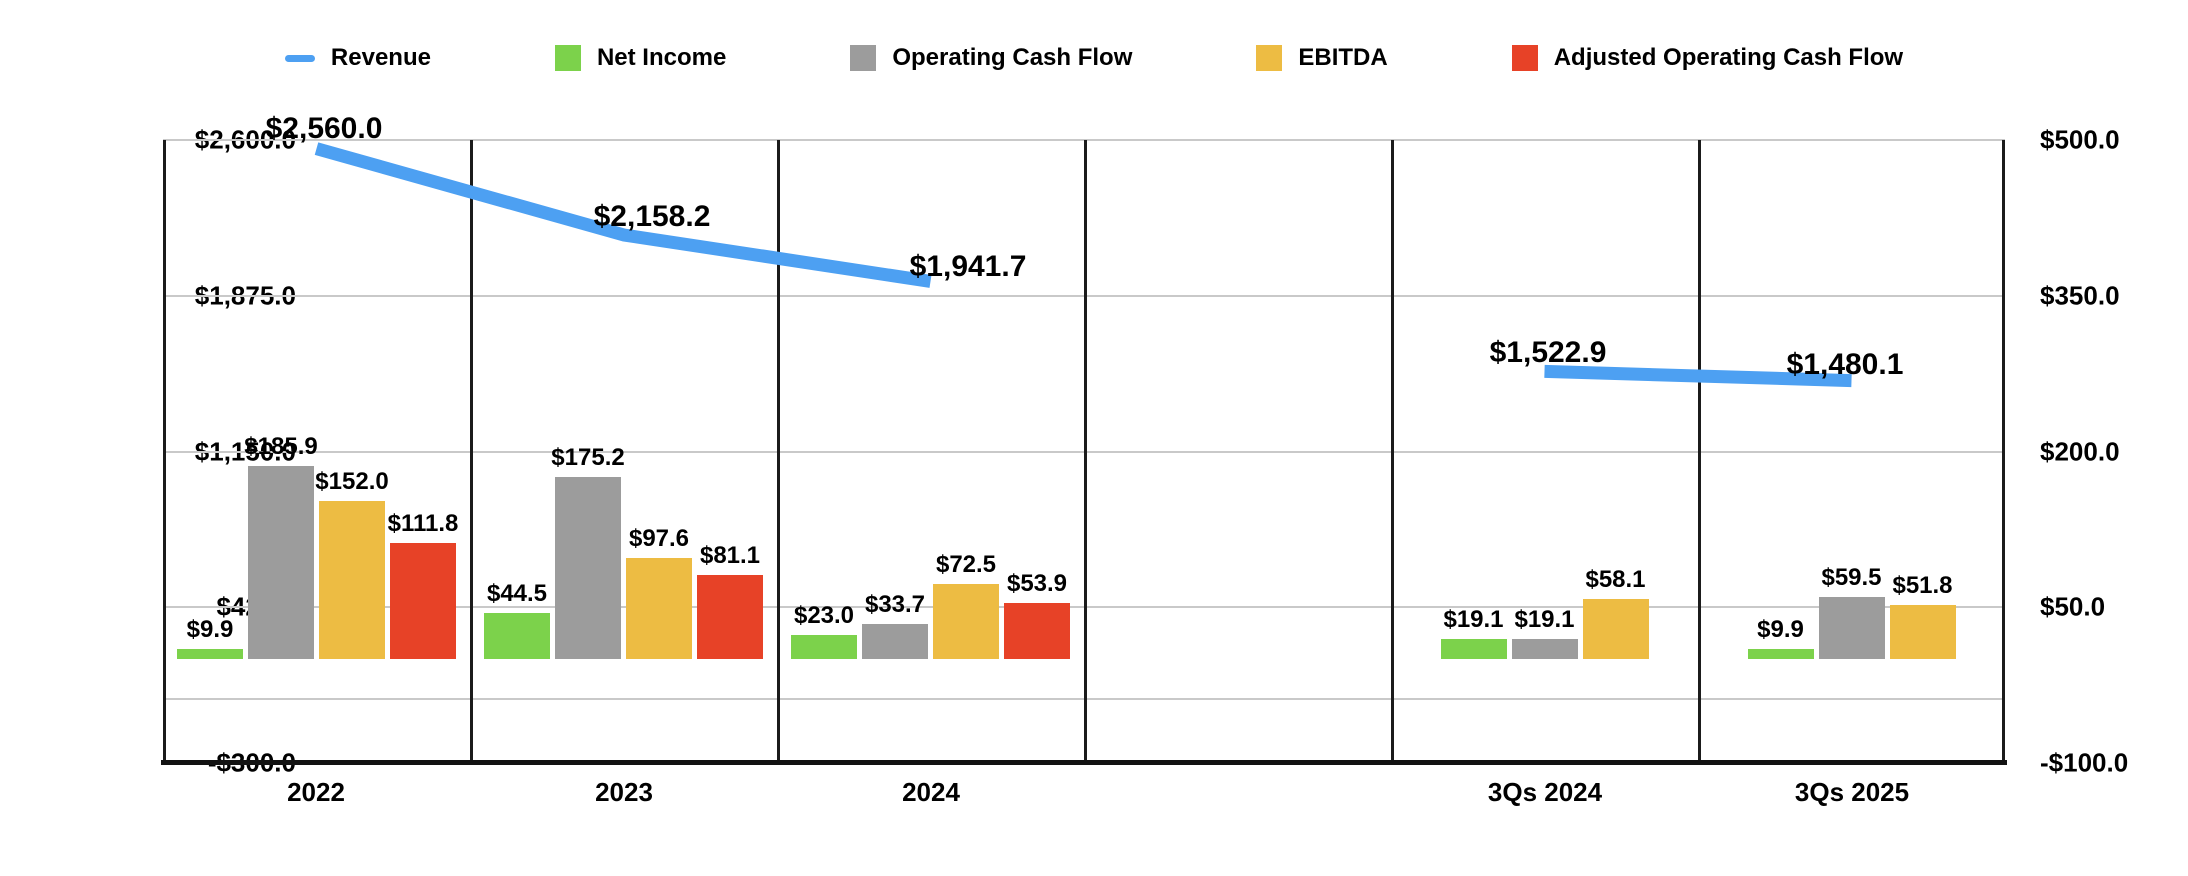 This screenshot has width=2188, height=876. What do you see at coordinates (1343, 57) in the screenshot?
I see `legend-label-ebitda: EBITDA` at bounding box center [1343, 57].